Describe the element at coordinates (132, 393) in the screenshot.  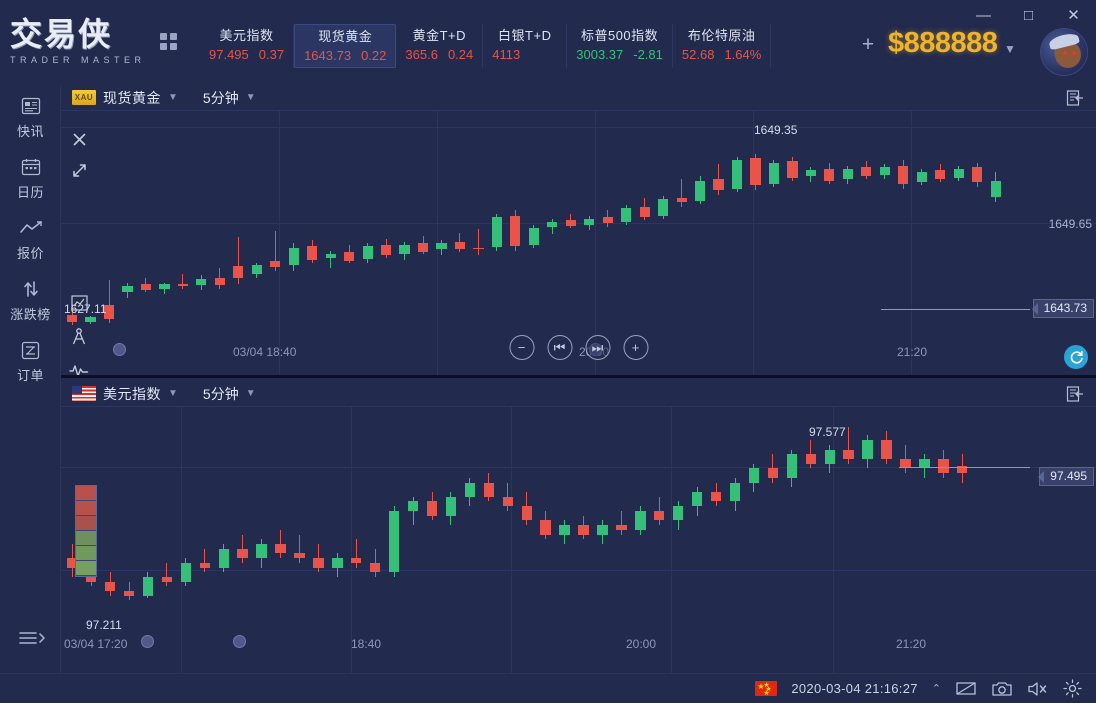
I see `chart-symbol-usd: 美元指数` at that location.